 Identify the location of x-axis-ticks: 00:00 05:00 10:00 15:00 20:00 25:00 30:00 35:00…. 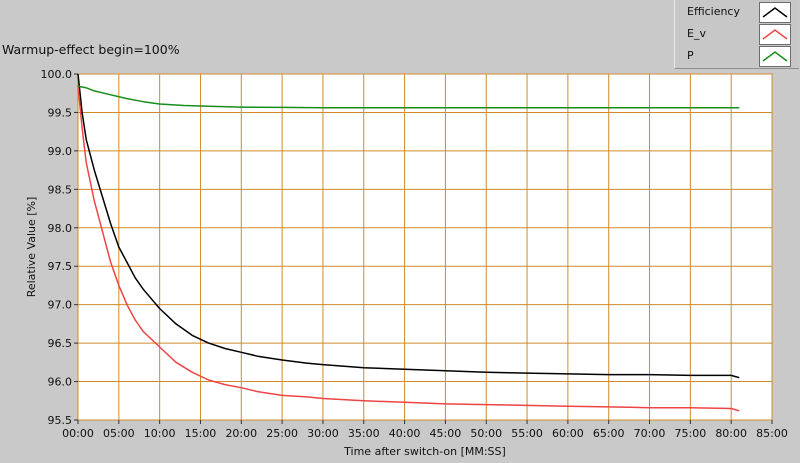
(425, 430).